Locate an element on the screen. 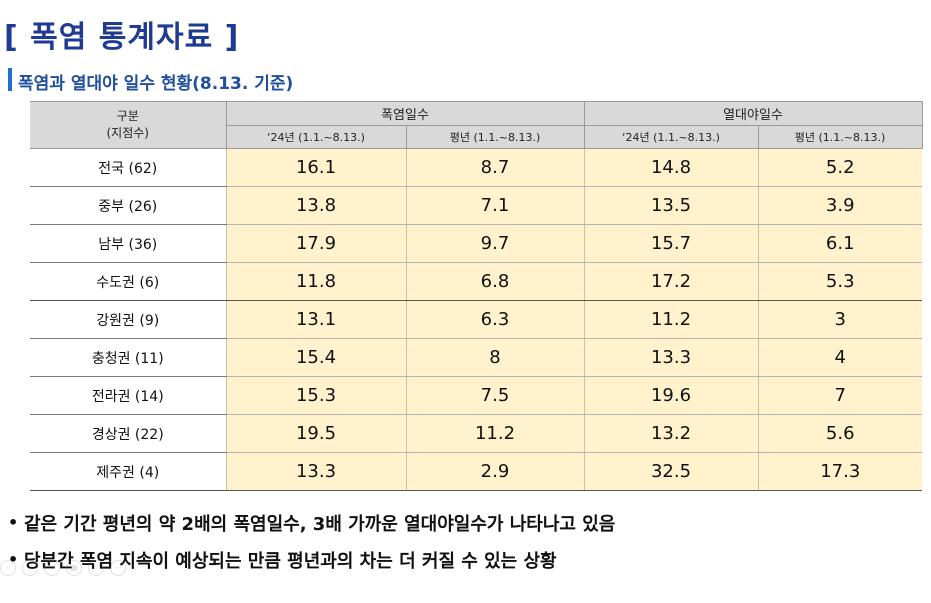 This screenshot has width=931, height=603. next-slide-icon: › is located at coordinates (30, 568).